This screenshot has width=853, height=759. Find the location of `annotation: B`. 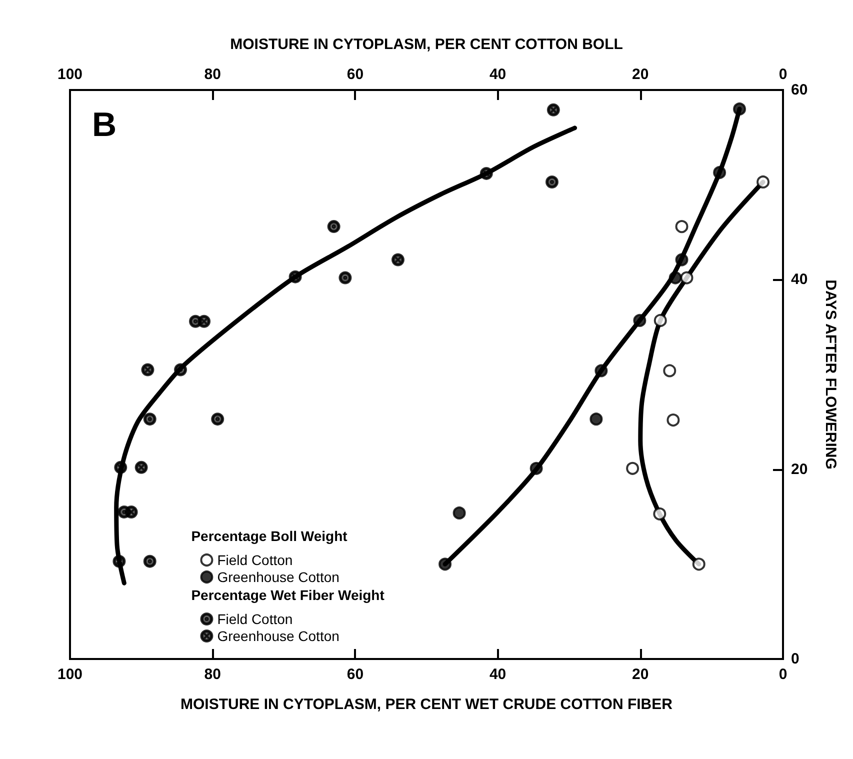

annotation: B is located at coordinates (104, 125).